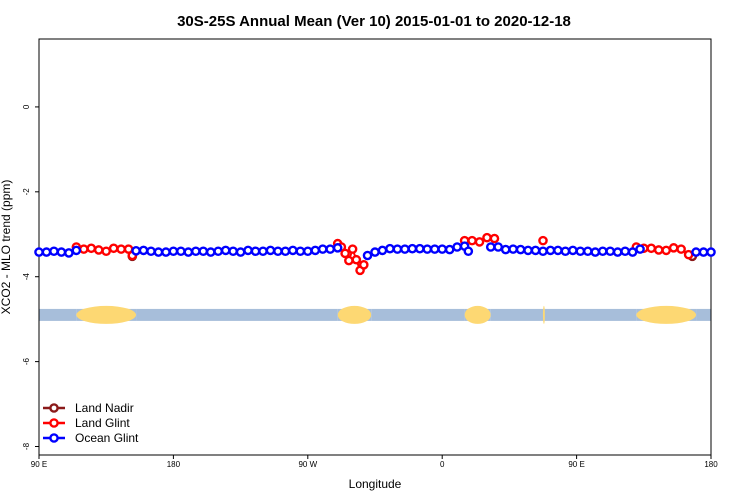  I want to click on x-tick-label: 0, so click(442, 464).